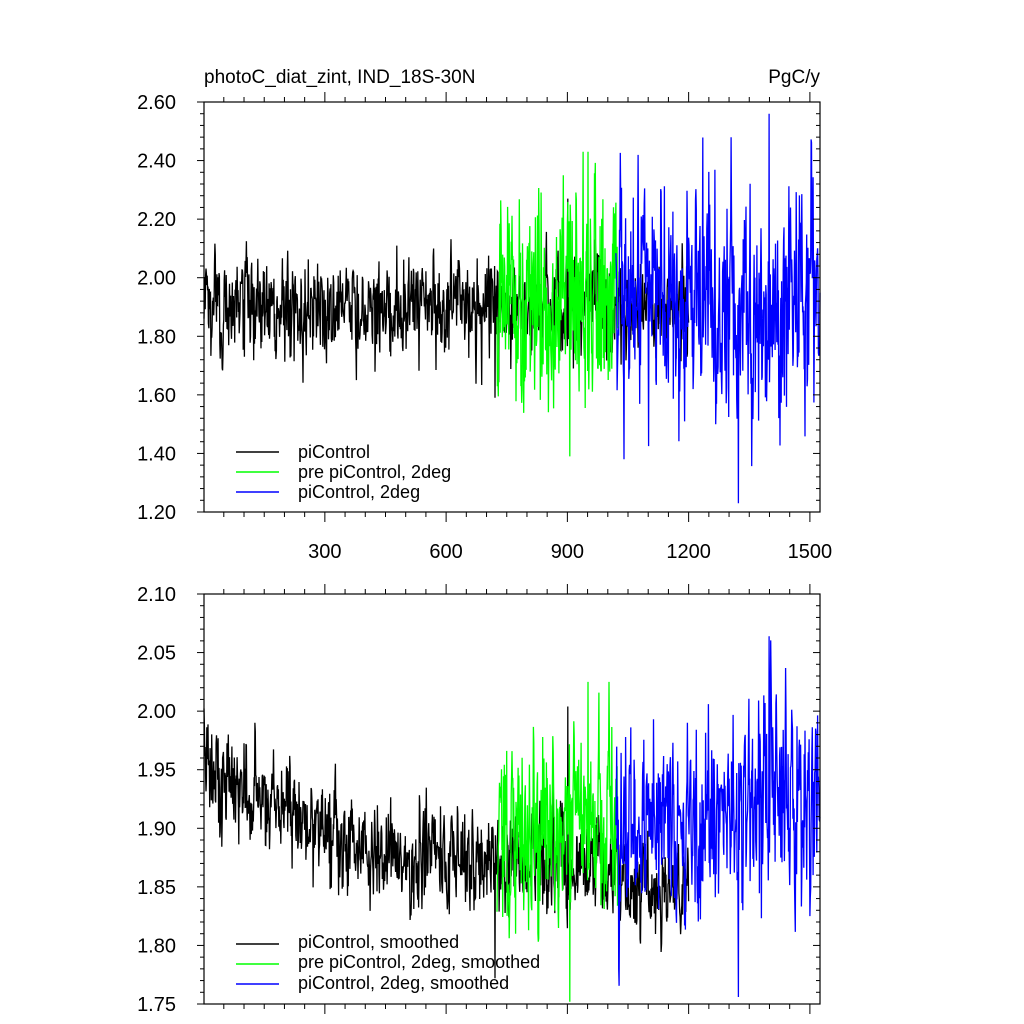 This screenshot has height=1024, width=1024. I want to click on units-label: PgC/y, so click(794, 77).